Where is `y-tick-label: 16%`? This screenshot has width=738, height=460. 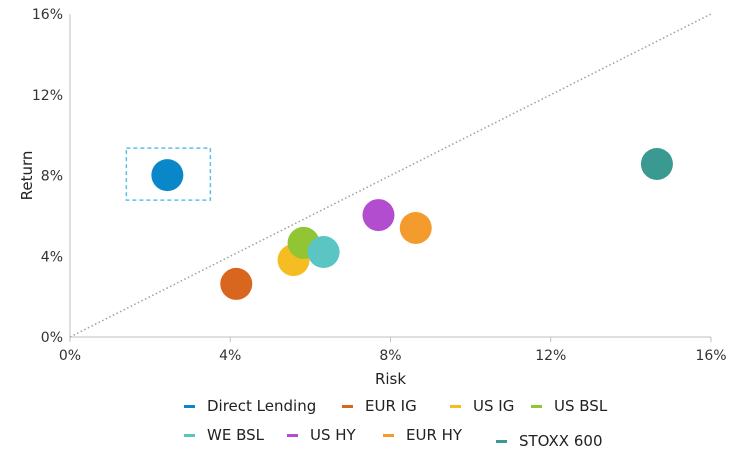
y-tick-label: 16% is located at coordinates (47, 15).